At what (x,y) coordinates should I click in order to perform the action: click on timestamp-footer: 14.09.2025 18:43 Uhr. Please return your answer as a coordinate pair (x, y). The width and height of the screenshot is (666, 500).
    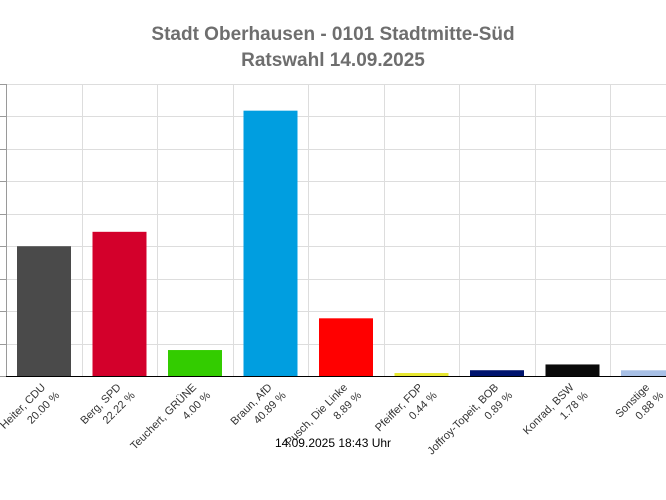
    Looking at the image, I should click on (333, 443).